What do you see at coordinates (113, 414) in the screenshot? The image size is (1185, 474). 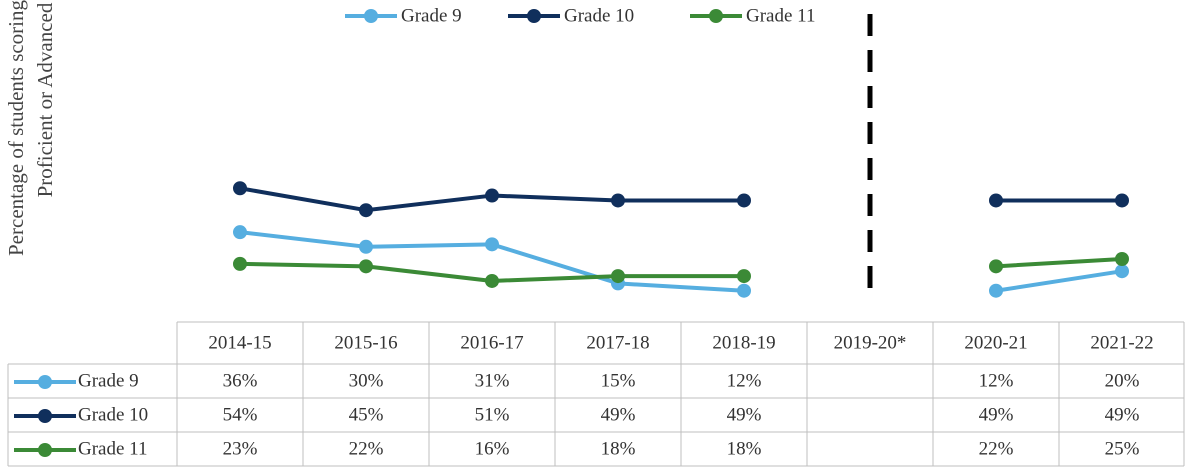 I see `row-label: Grade 10` at bounding box center [113, 414].